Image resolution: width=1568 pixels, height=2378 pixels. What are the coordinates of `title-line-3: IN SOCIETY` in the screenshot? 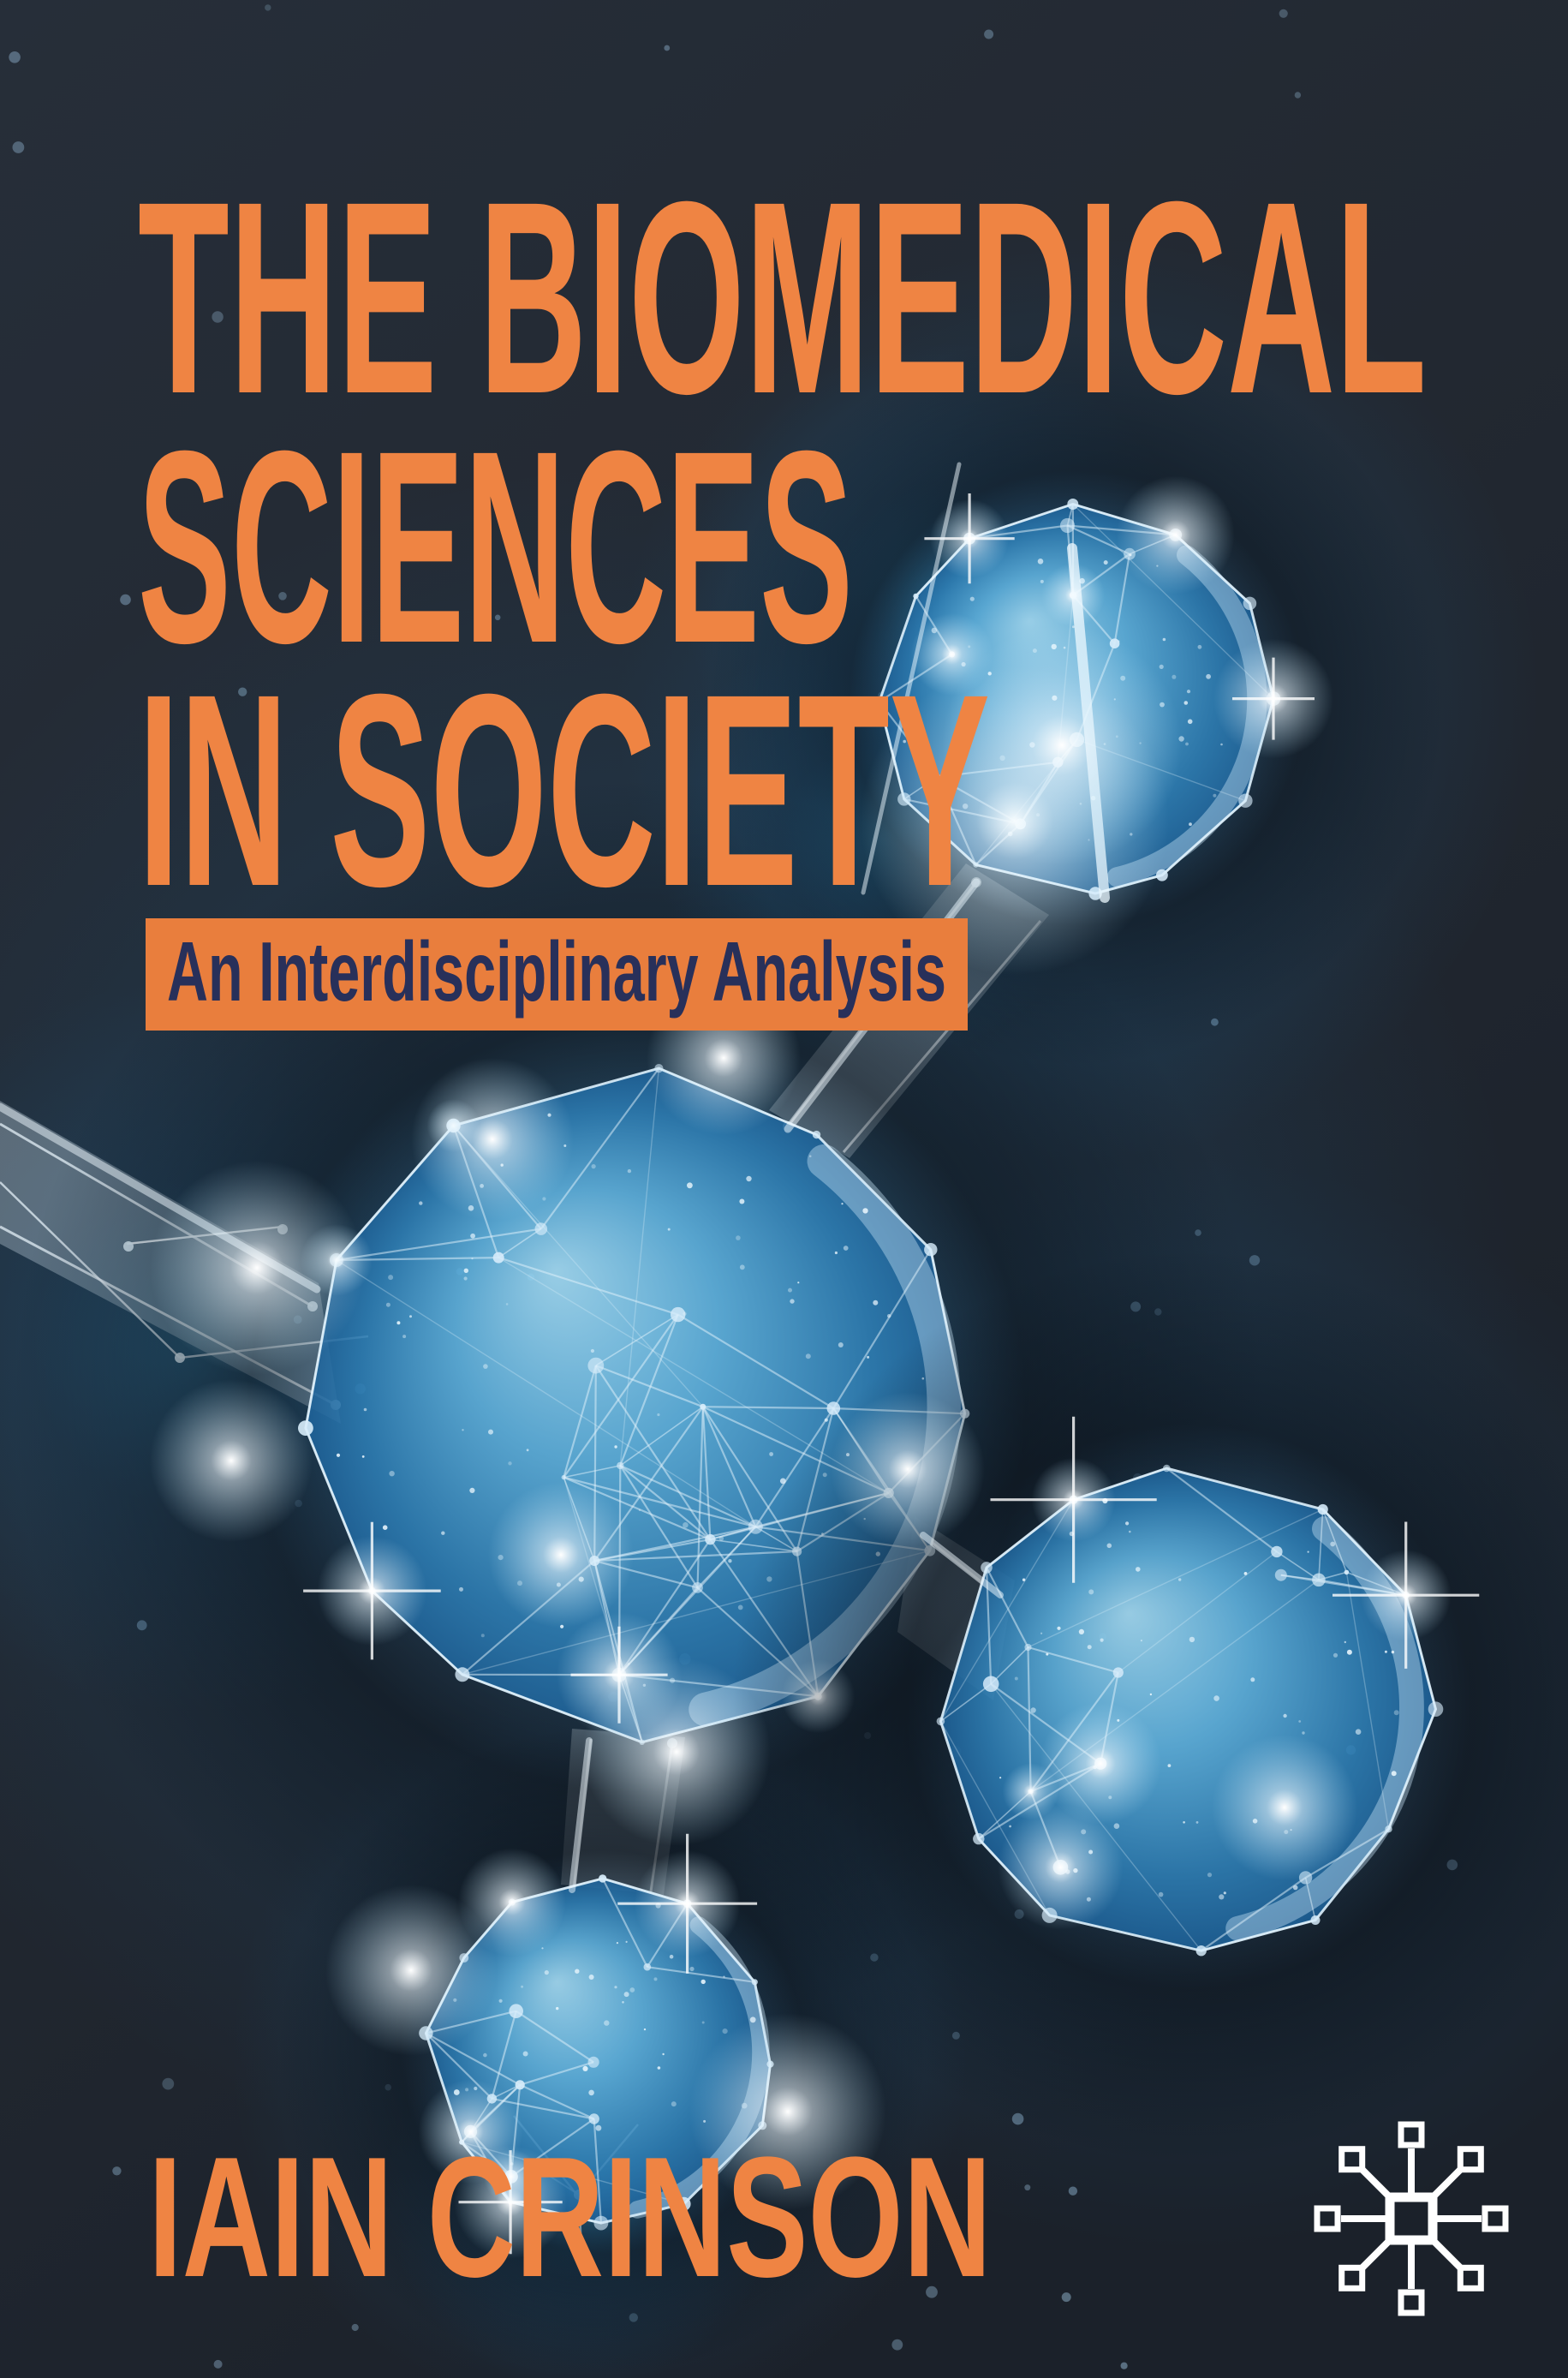 It's located at (564, 789).